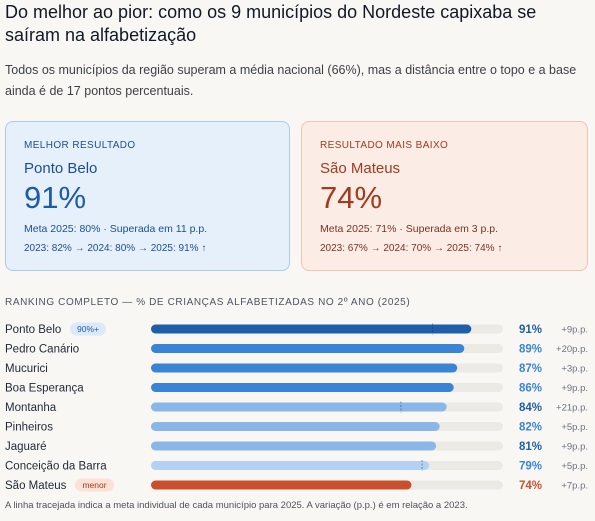 The width and height of the screenshot is (595, 521). I want to click on value-label: 91%, so click(530, 330).